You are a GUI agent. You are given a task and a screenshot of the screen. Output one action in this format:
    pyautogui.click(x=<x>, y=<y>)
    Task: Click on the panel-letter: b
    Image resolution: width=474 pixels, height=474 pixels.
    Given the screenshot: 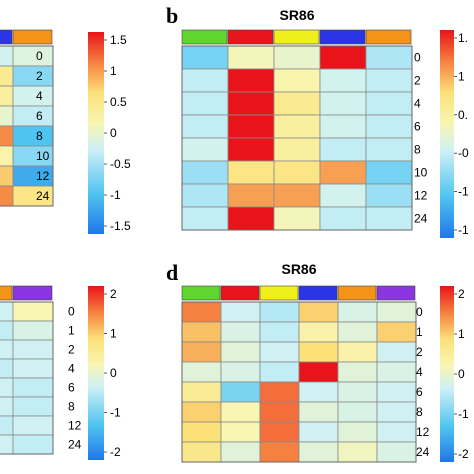 What is the action you would take?
    pyautogui.click(x=172, y=15)
    